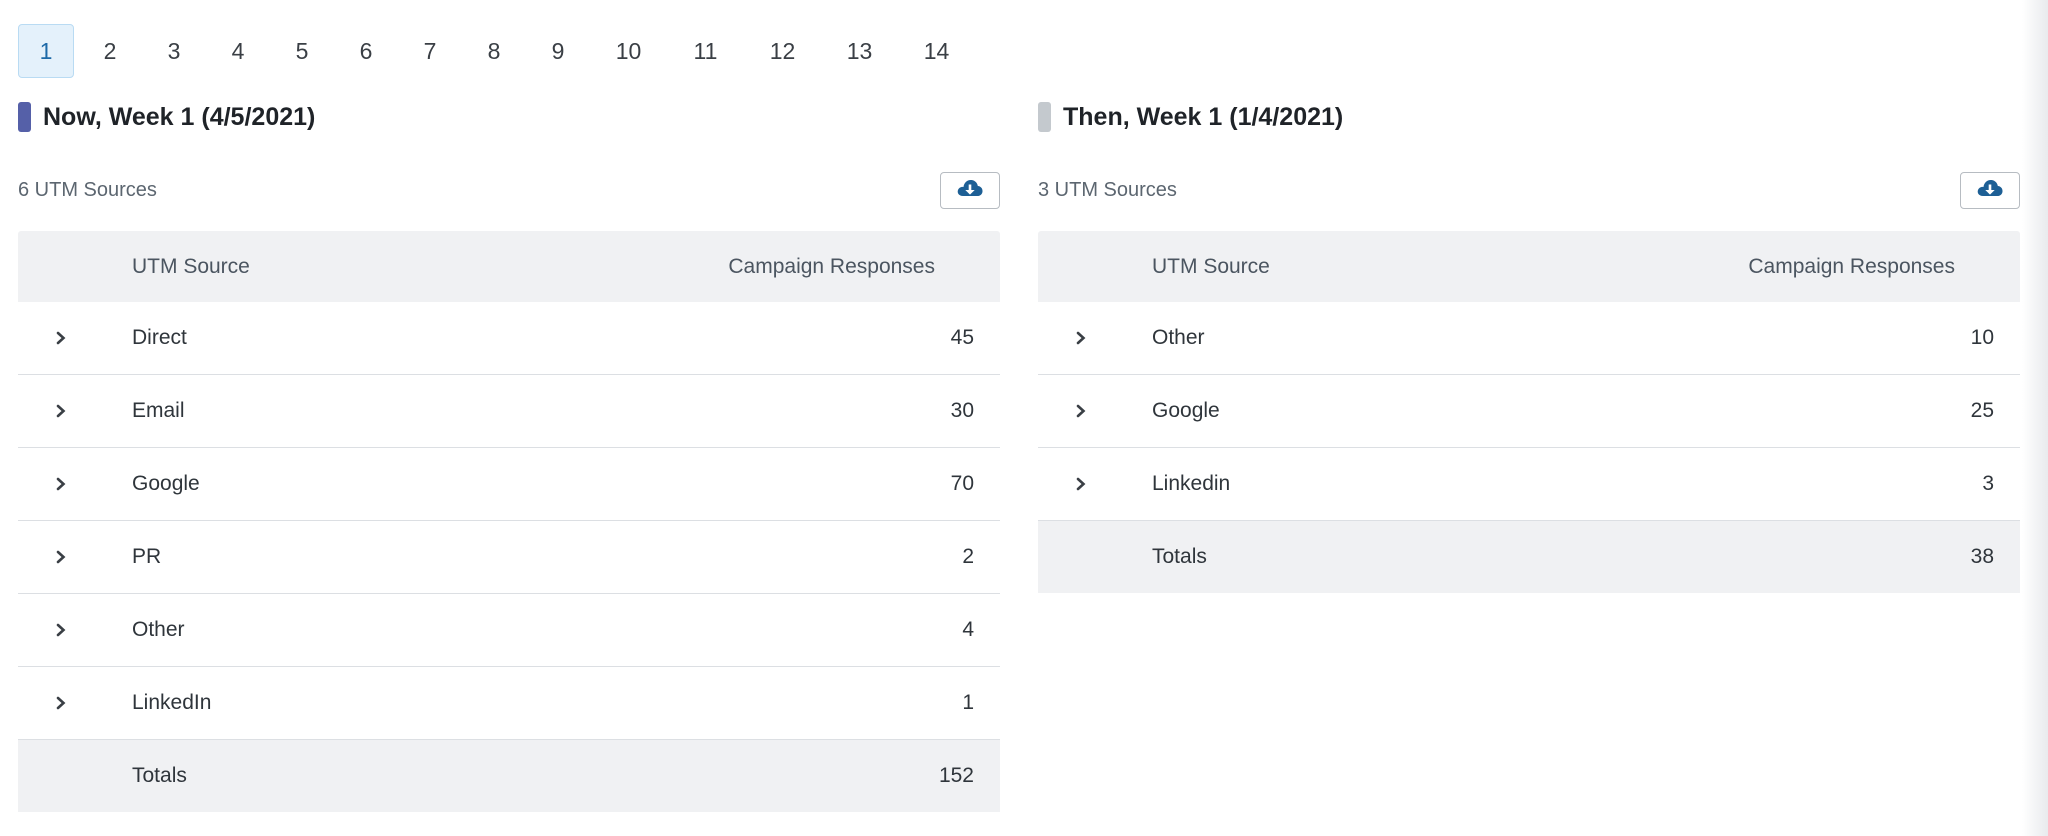 The width and height of the screenshot is (2048, 836). Describe the element at coordinates (158, 410) in the screenshot. I see `row-source: Email` at that location.